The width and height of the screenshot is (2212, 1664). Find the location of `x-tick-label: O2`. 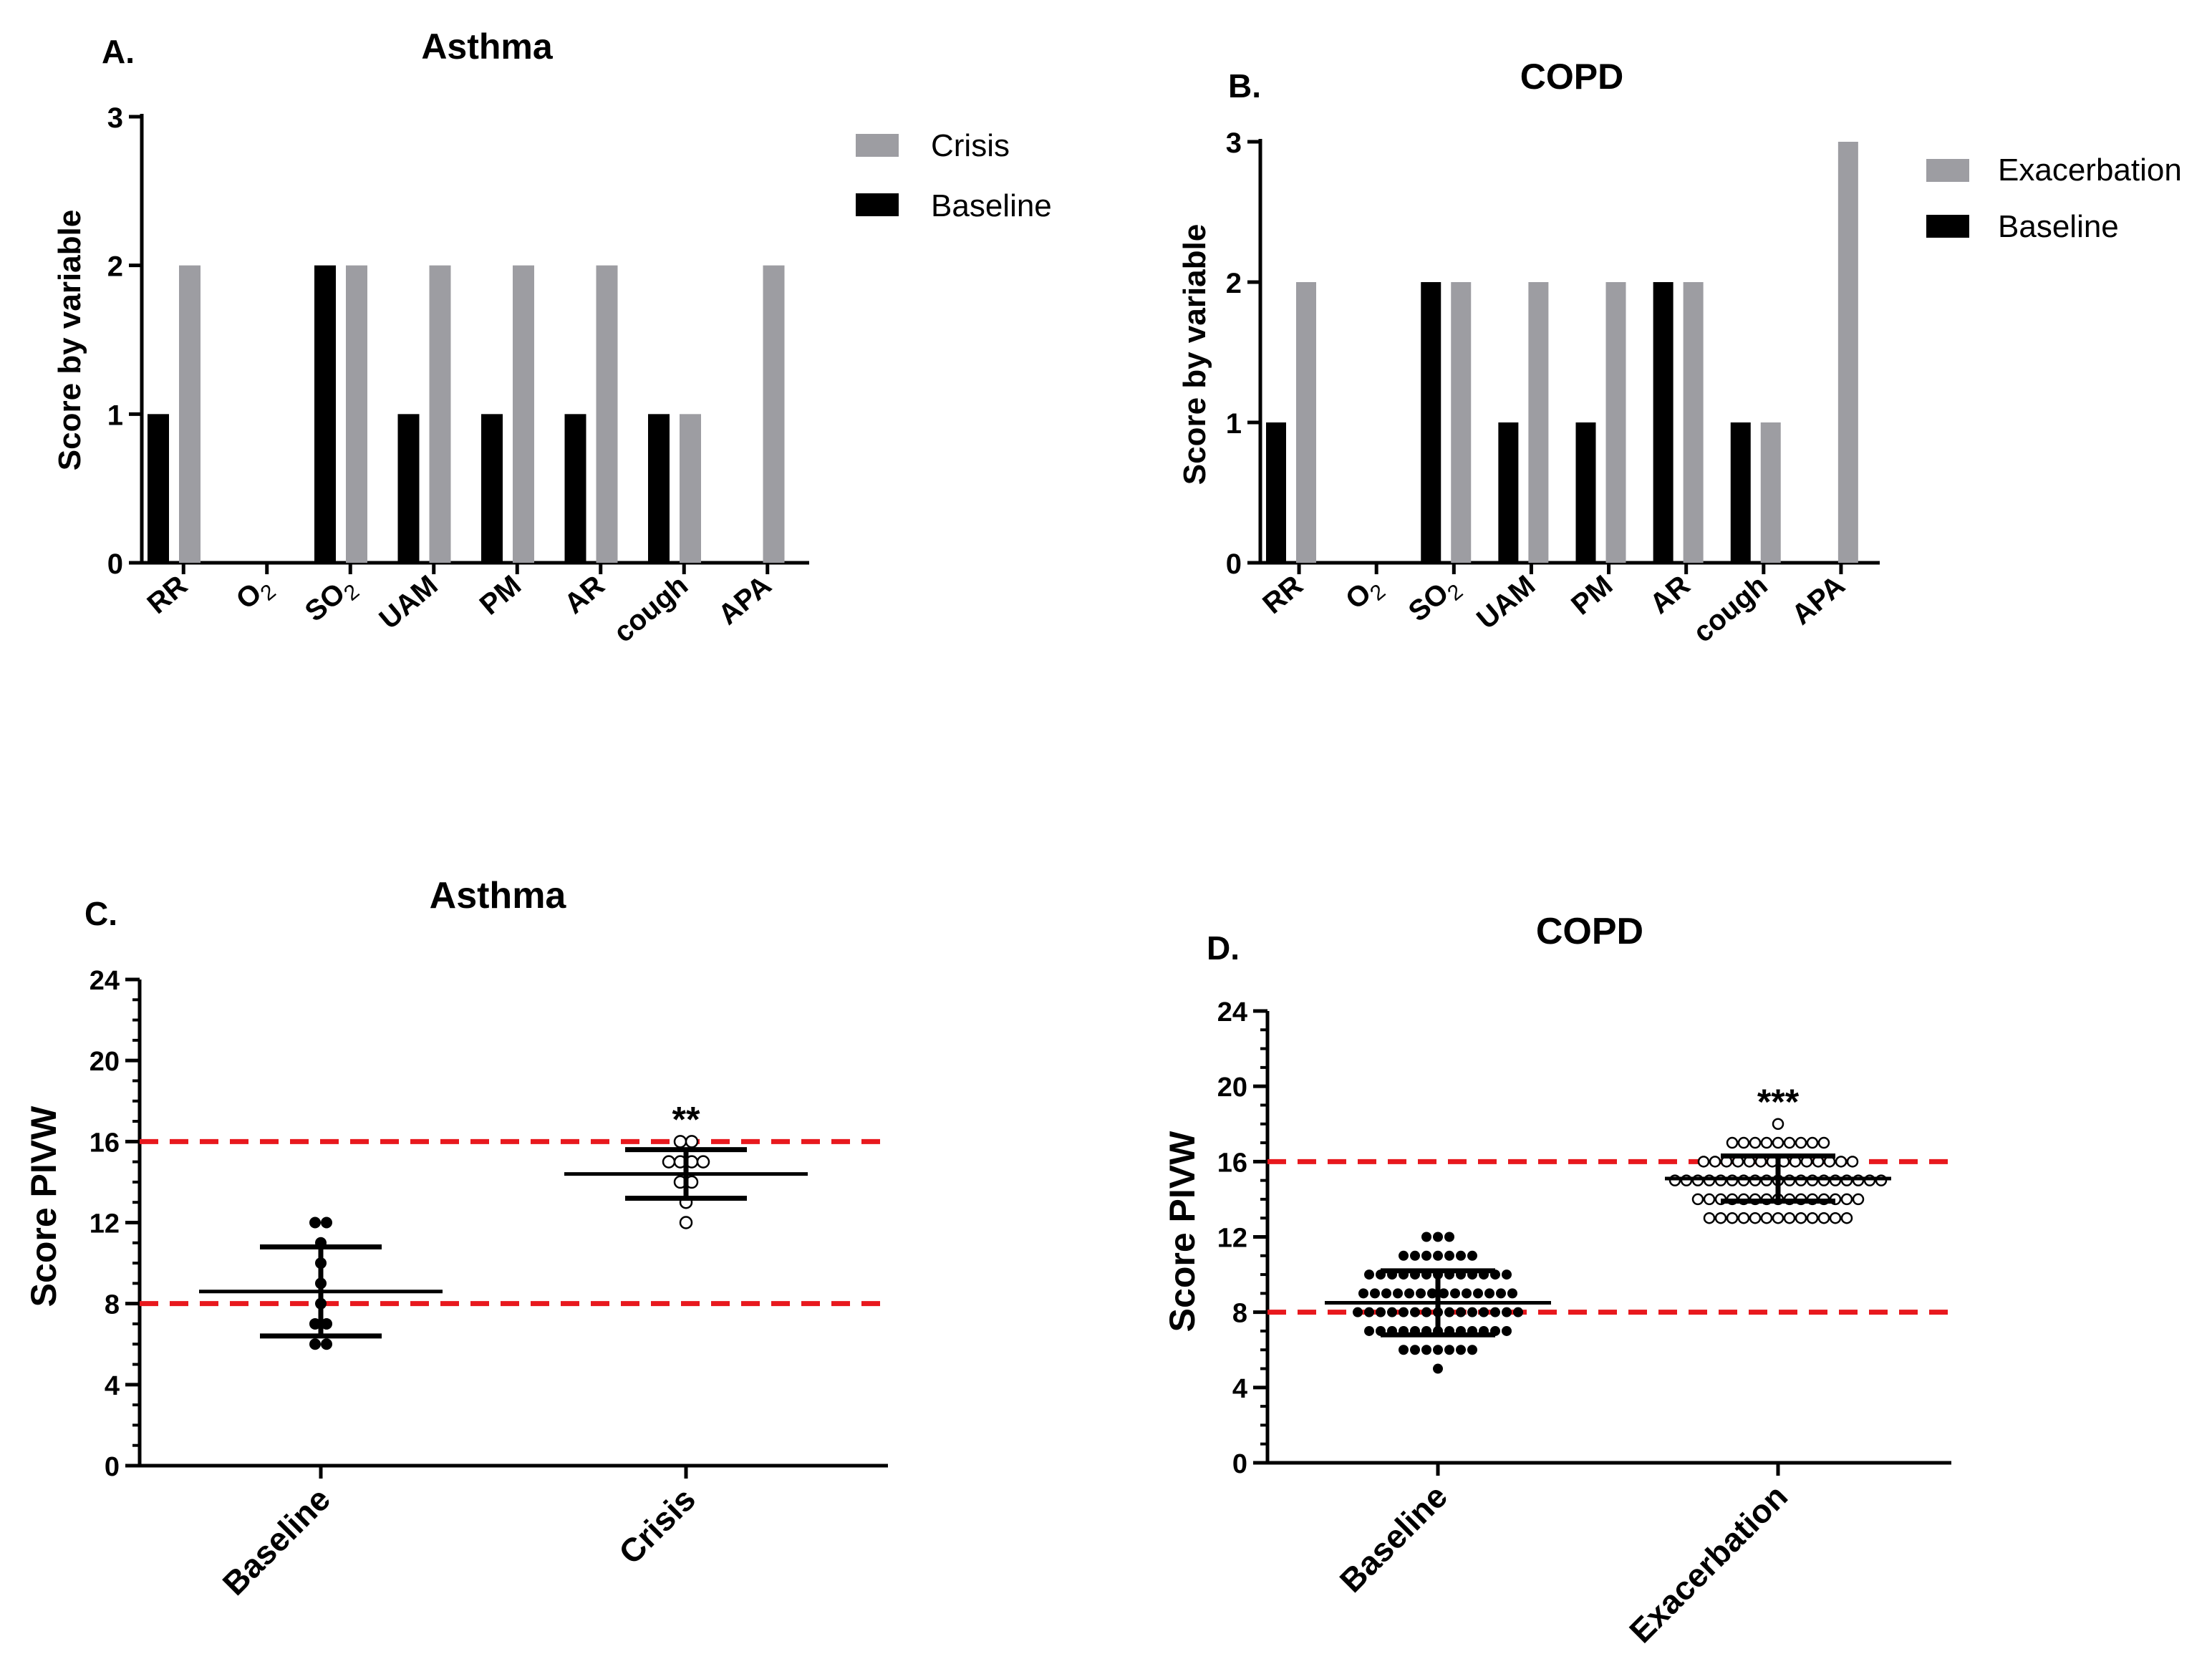

x-tick-label: O2 is located at coordinates (1365, 594).